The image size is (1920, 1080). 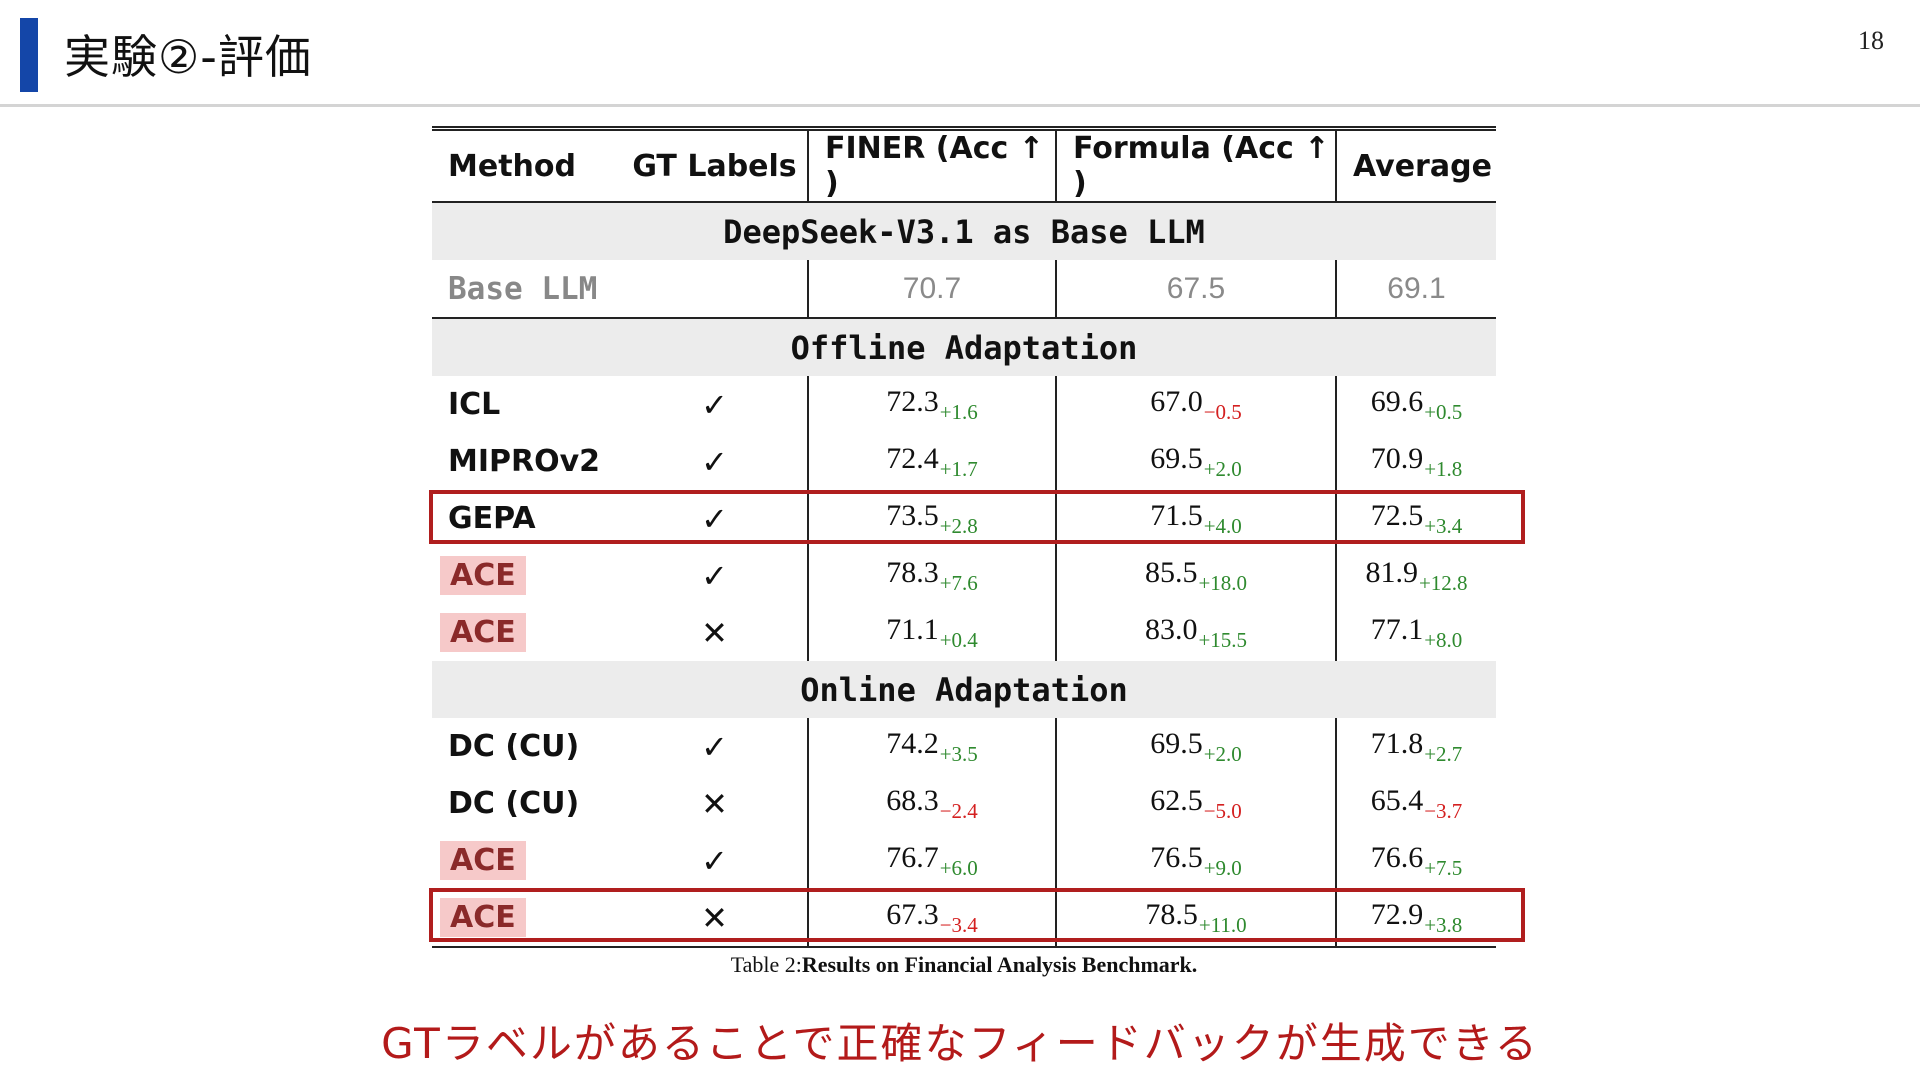 What do you see at coordinates (958, 582) in the screenshot?
I see `cell-delta: +7.6` at bounding box center [958, 582].